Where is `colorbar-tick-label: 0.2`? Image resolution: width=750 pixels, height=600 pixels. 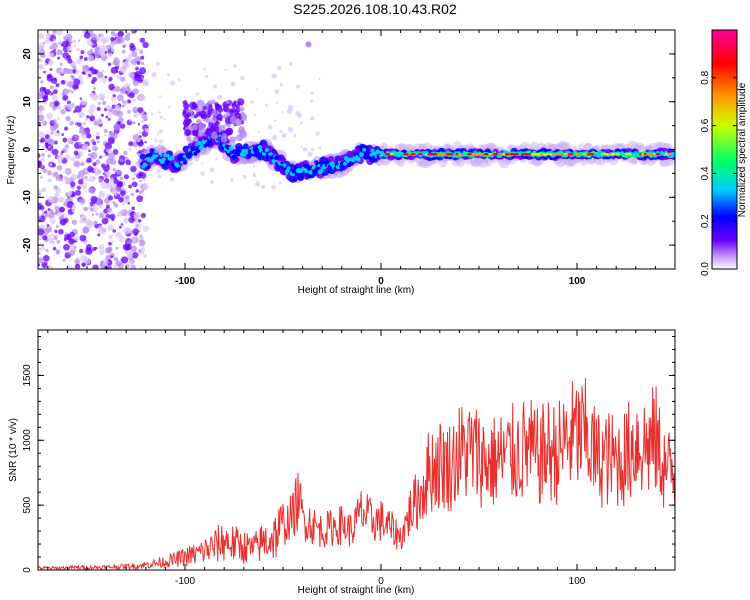
colorbar-tick-label: 0.2 is located at coordinates (705, 221).